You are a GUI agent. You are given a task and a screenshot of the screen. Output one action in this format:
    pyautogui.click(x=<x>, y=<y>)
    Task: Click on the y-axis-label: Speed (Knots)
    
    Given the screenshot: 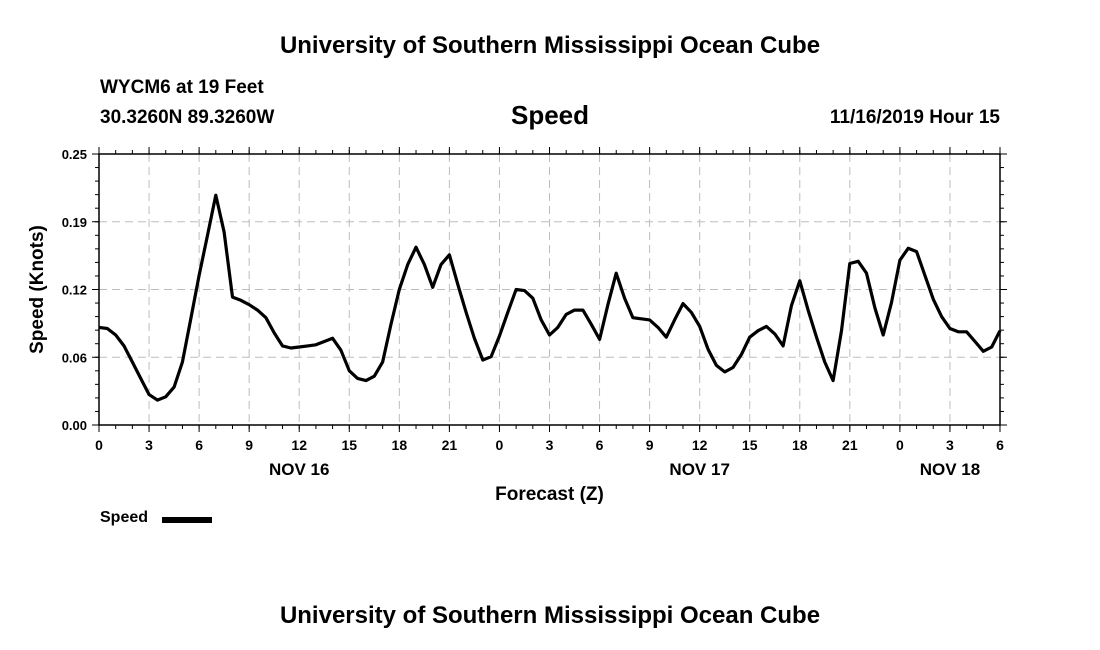 What is the action you would take?
    pyautogui.click(x=37, y=289)
    